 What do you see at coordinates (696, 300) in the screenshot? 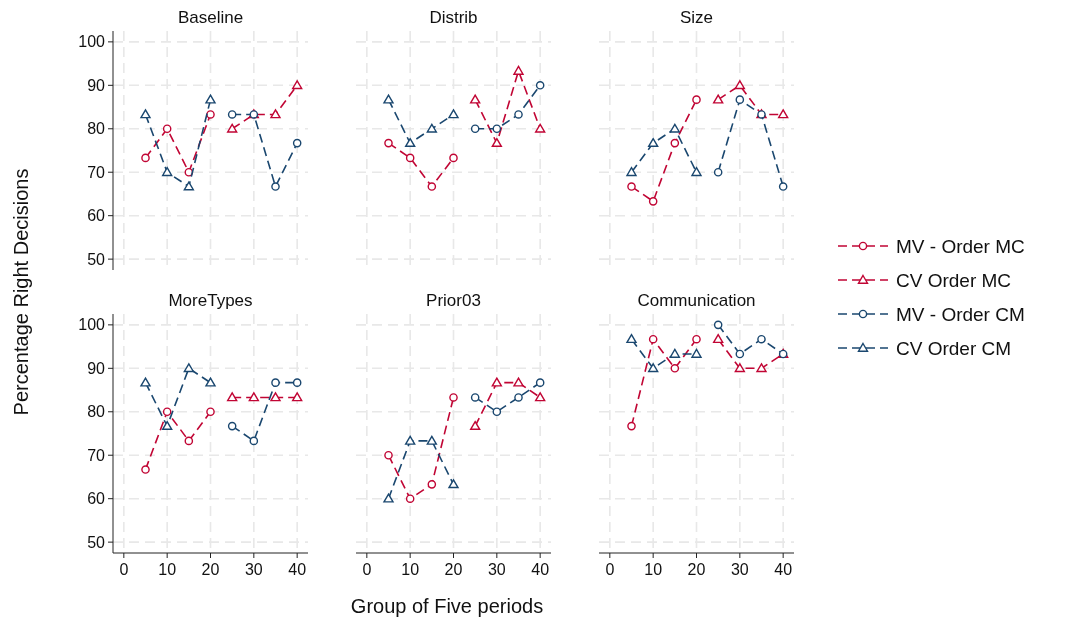
I see `chart-title: Communication` at bounding box center [696, 300].